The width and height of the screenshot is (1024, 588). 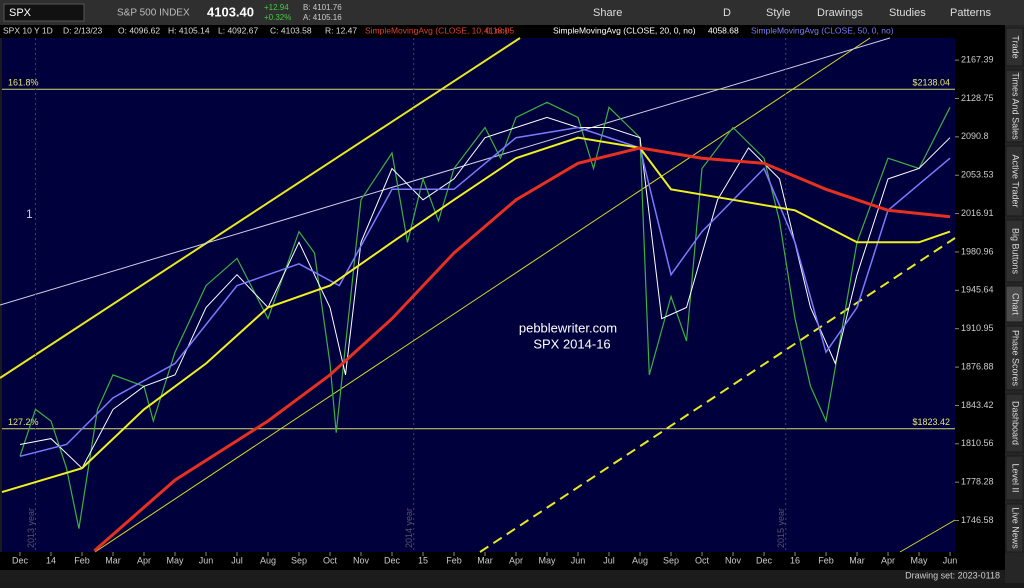 I want to click on toolbar-button: Style, so click(x=778, y=13).